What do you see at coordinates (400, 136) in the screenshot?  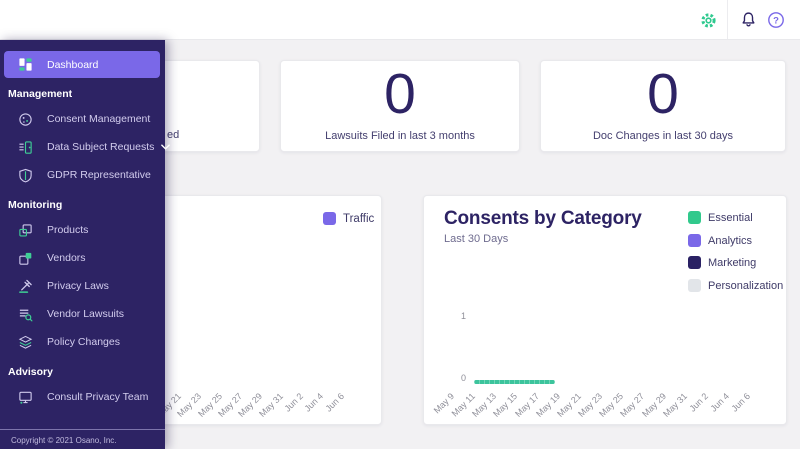 I see `stat-label: Lawsuits Filed in last 3 months` at bounding box center [400, 136].